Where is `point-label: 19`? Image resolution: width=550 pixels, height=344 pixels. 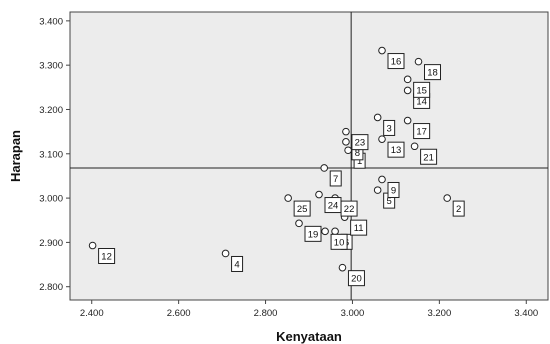 point-label: 19 is located at coordinates (313, 234).